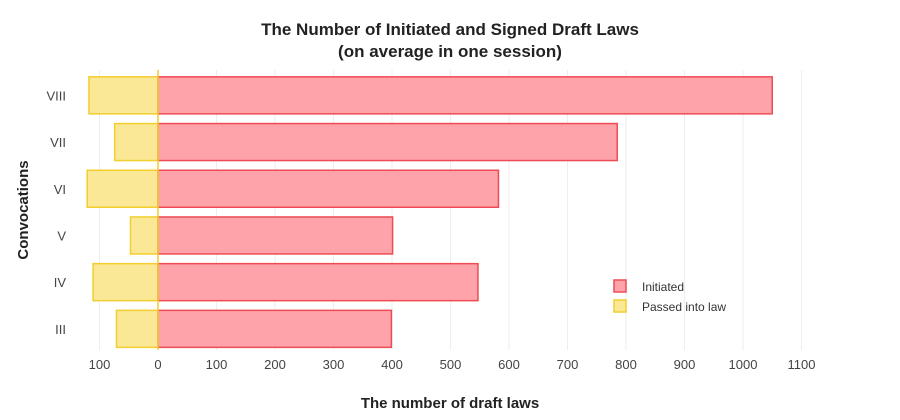 The width and height of the screenshot is (900, 420). I want to click on x-axis-title: The number of draft laws, so click(450, 403).